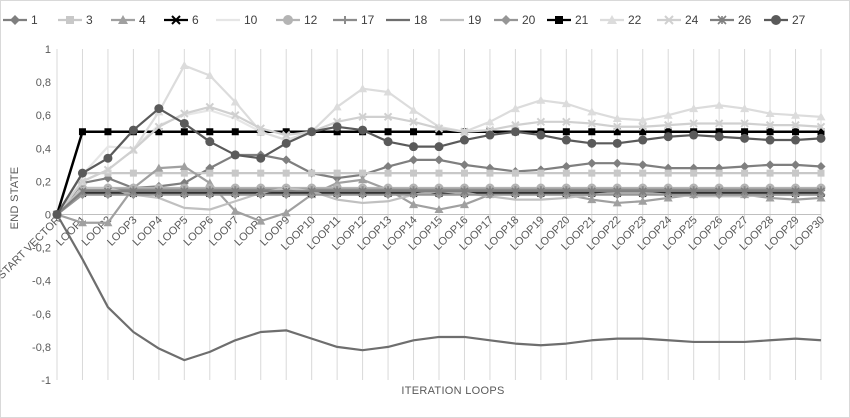 Image resolution: width=850 pixels, height=418 pixels. What do you see at coordinates (635, 20) in the screenshot?
I see `legend-label: 22` at bounding box center [635, 20].